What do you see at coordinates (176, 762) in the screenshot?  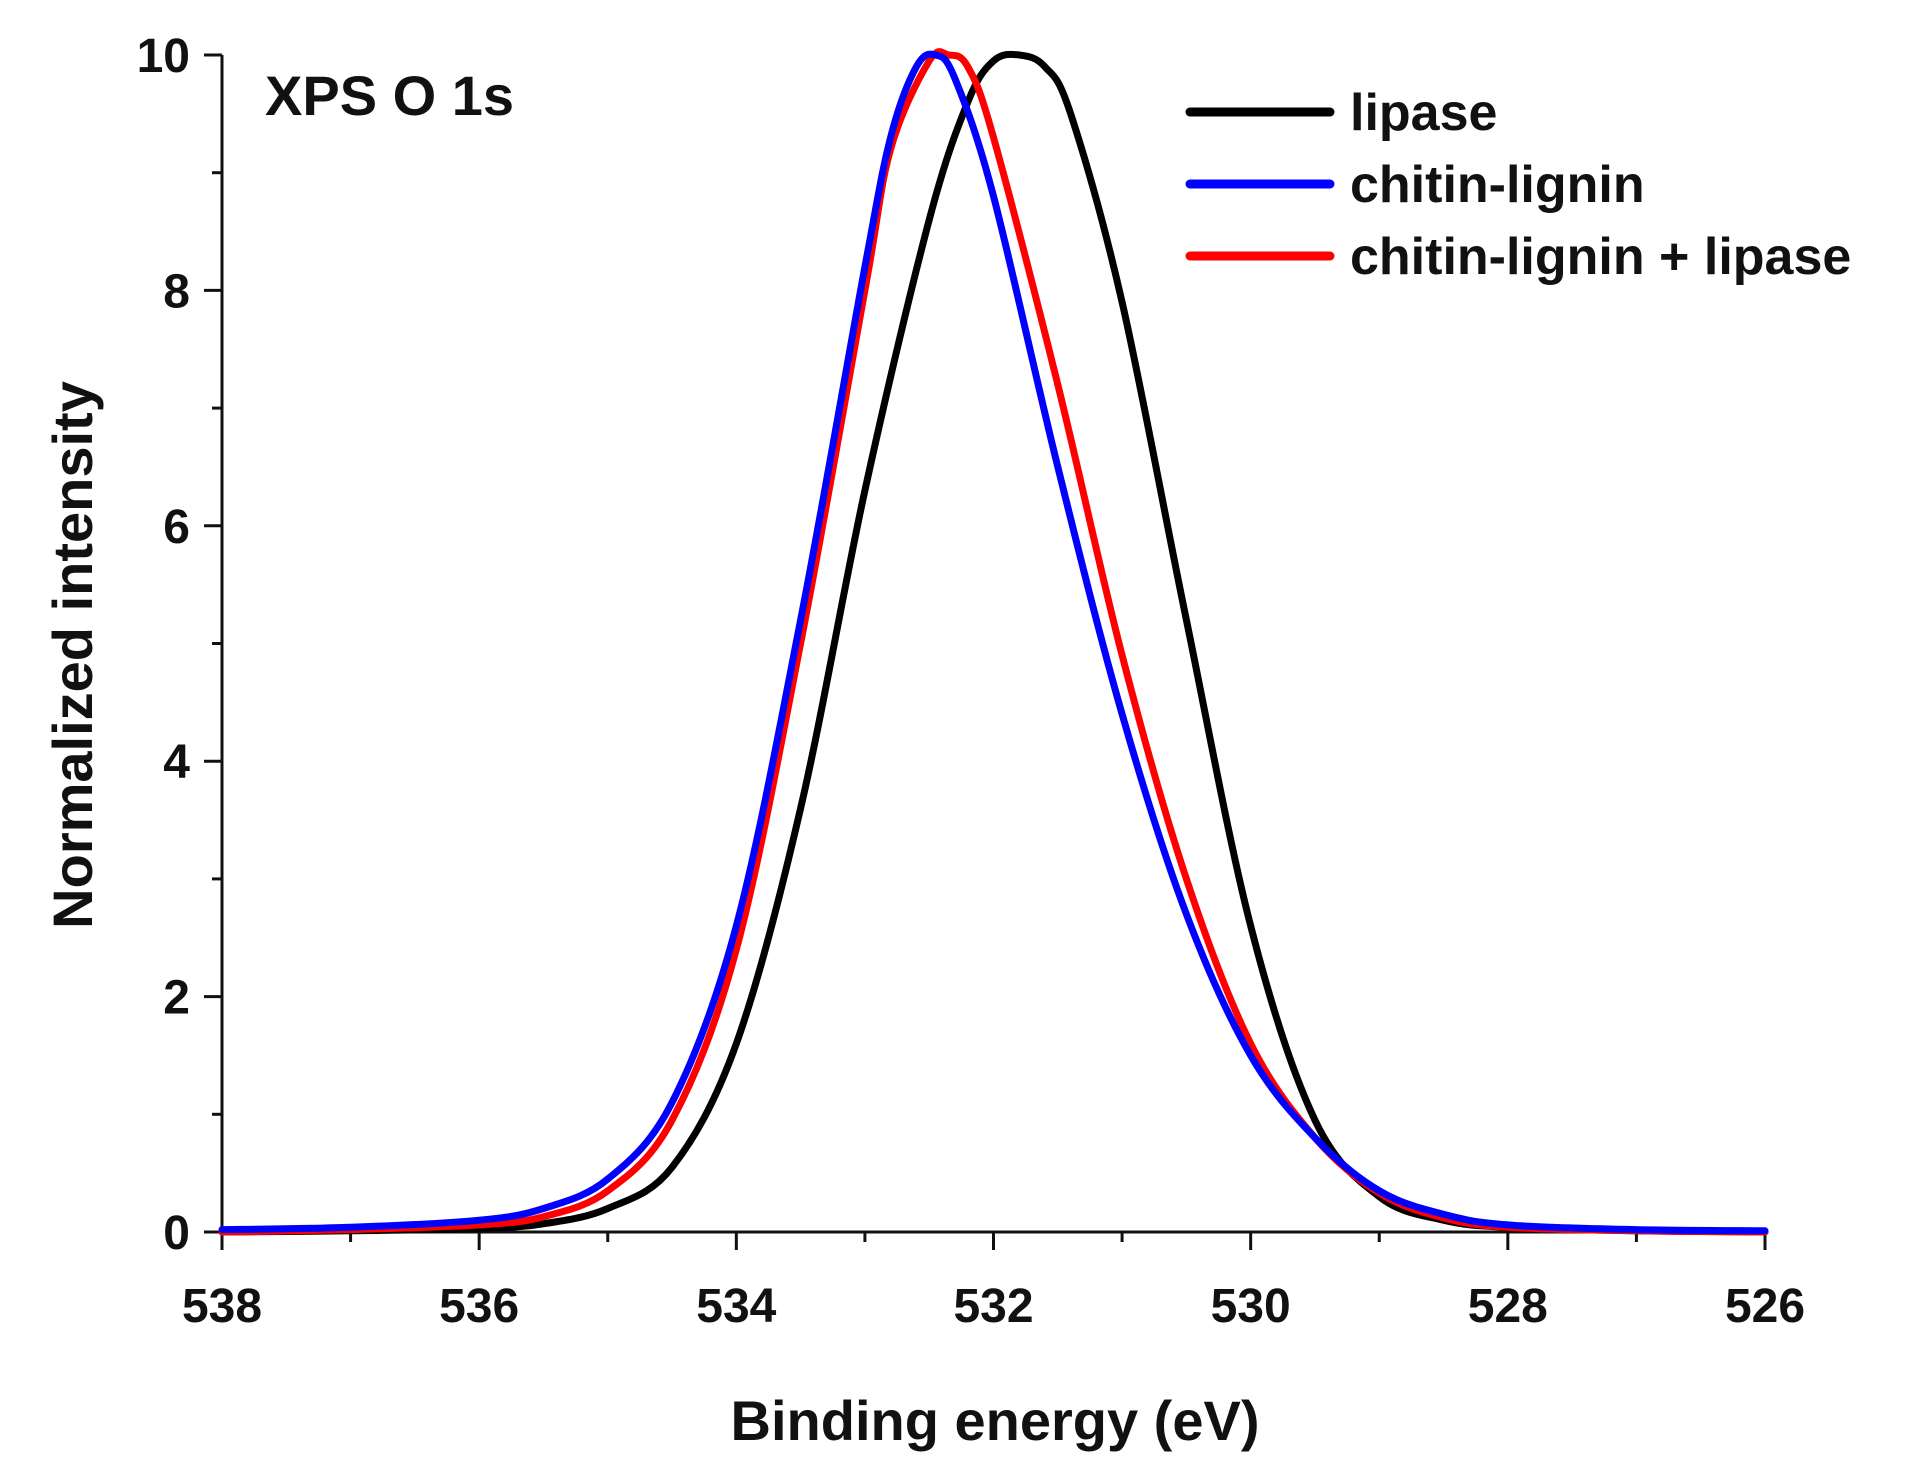 I see `y-tick-label: 4` at bounding box center [176, 762].